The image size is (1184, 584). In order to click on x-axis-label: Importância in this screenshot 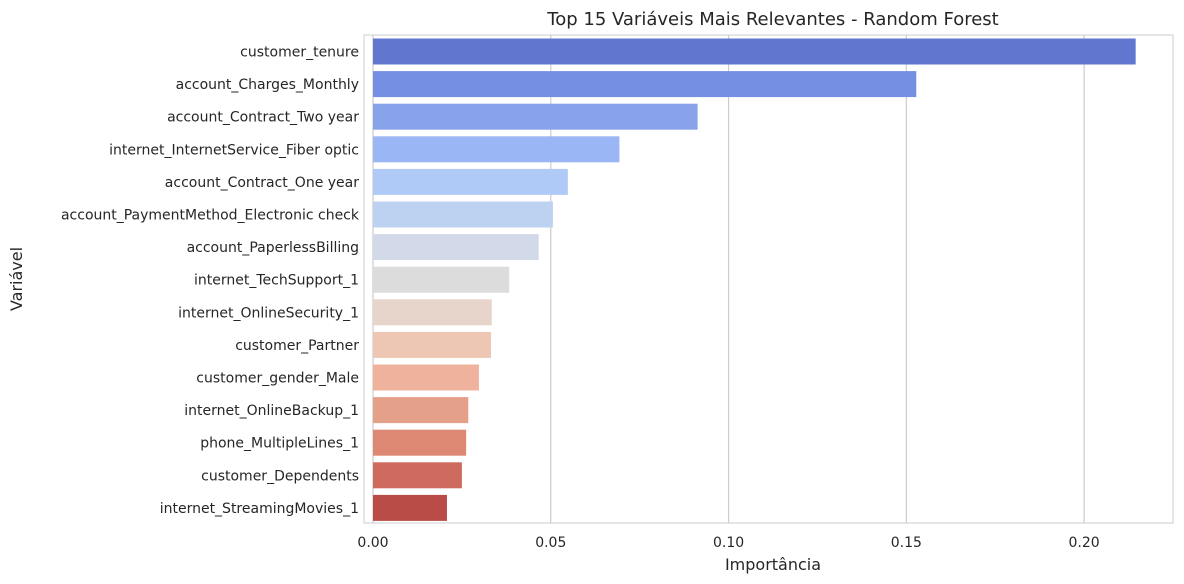, I will do `click(773, 564)`.